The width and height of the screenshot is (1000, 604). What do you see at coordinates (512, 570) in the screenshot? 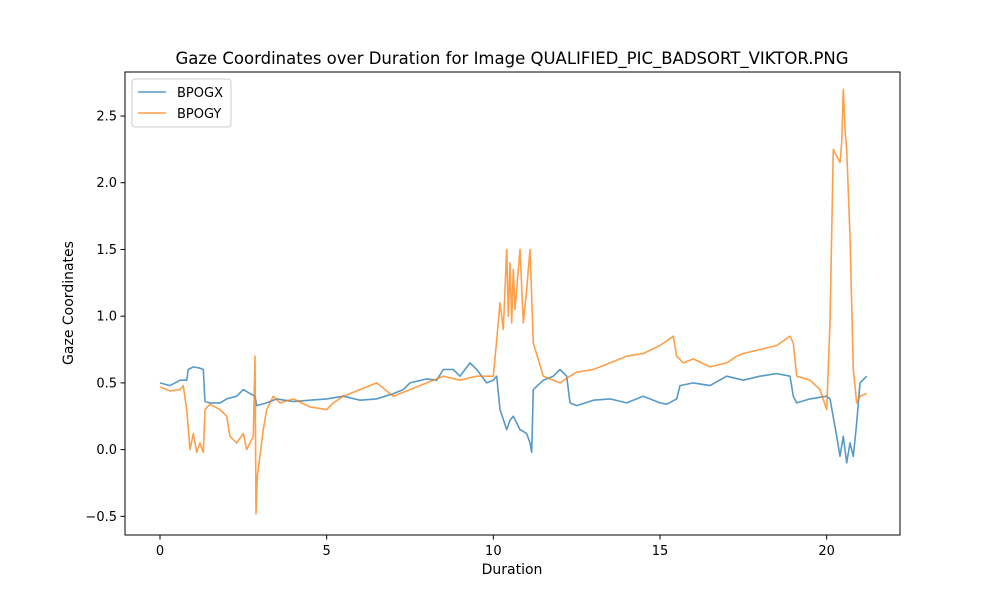
I see `x-axis-label: Duration` at bounding box center [512, 570].